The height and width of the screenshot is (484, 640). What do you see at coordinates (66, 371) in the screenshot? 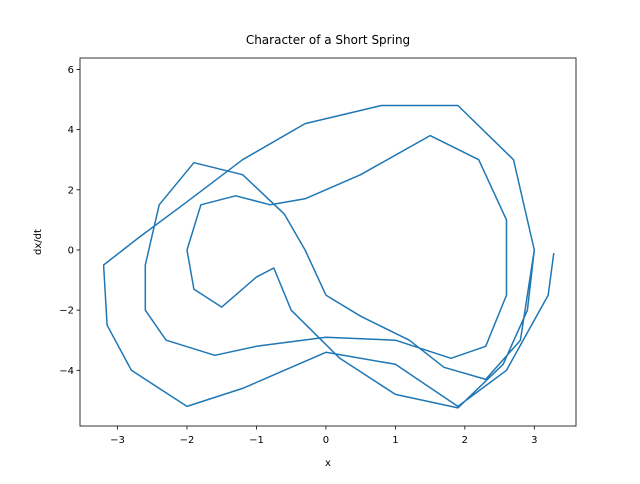
I see `y-tick-label: −4` at bounding box center [66, 371].